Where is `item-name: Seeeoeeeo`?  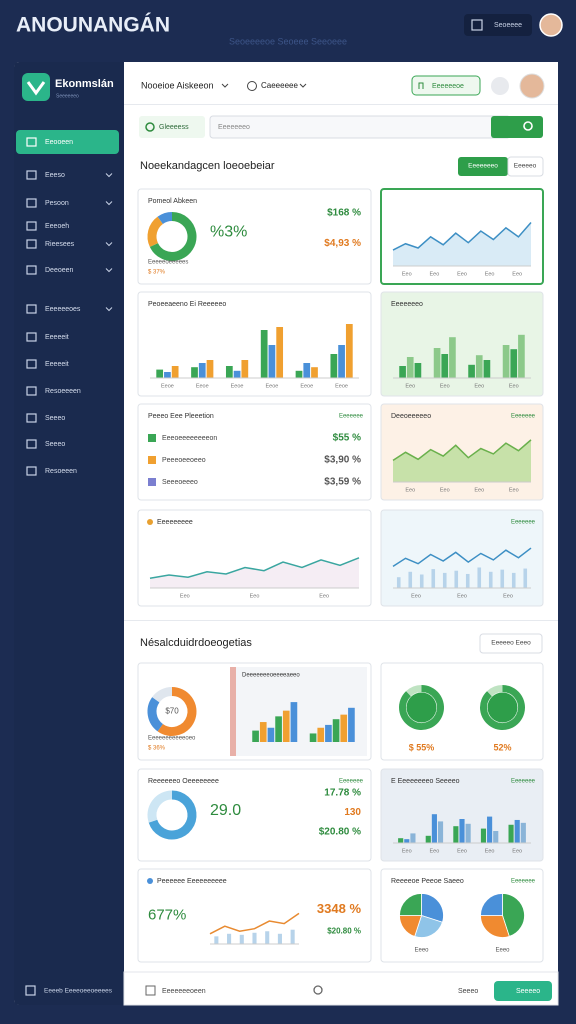
item-name: Seeeoeeeo is located at coordinates (180, 482).